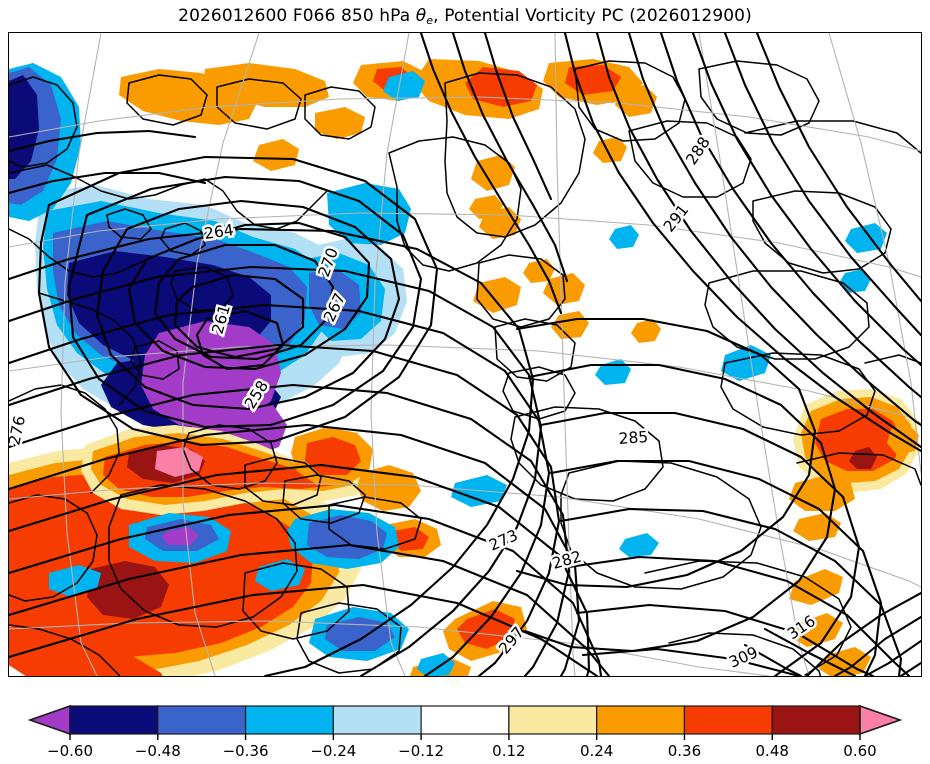  I want to click on pv-patch-orange-gr6, so click(636, 101).